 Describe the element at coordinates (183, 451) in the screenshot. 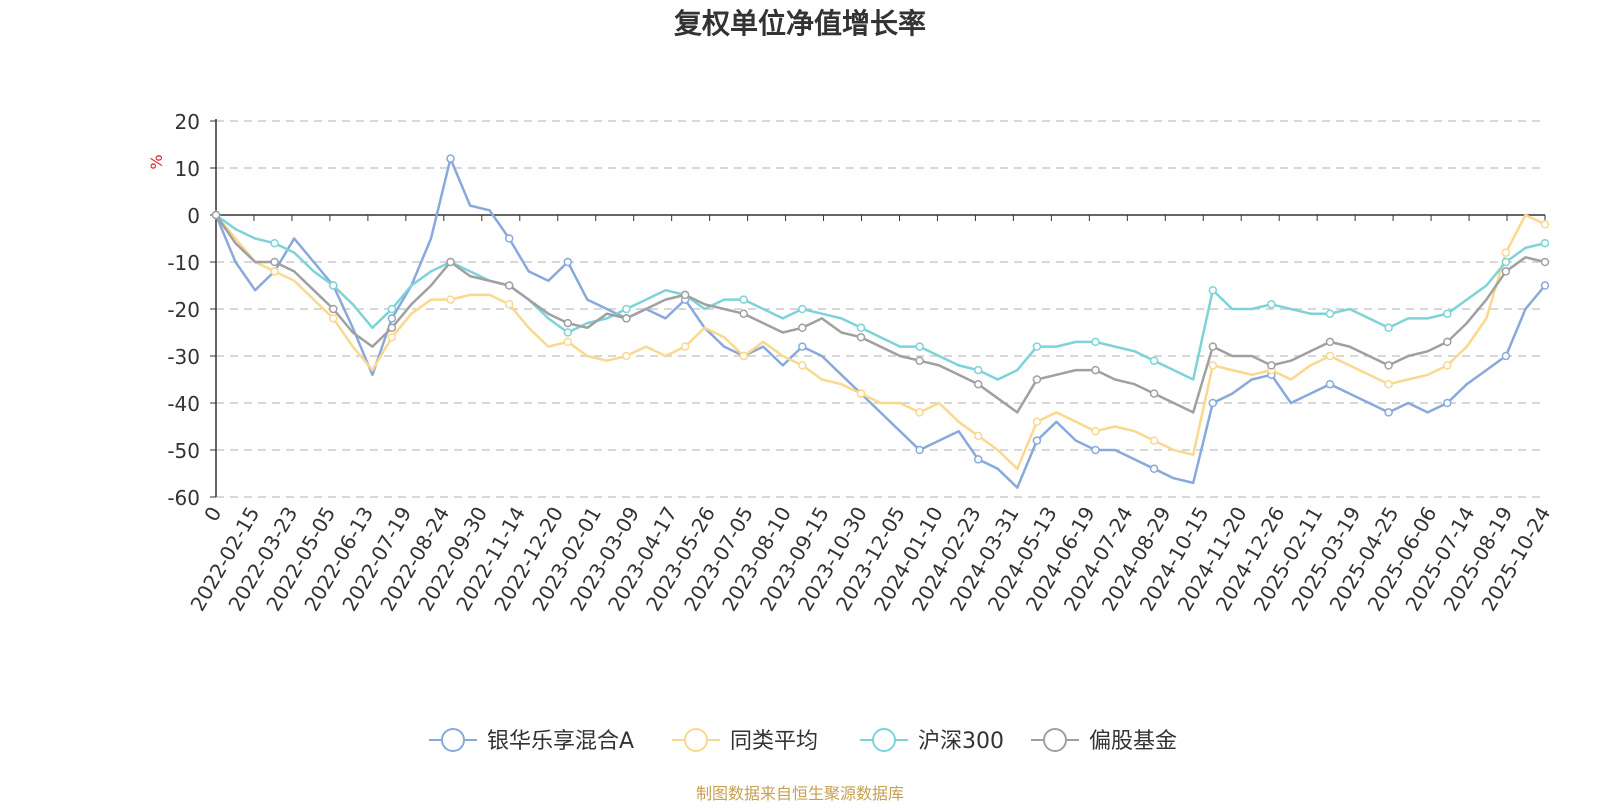

I see `y-tick-label: -50` at that location.